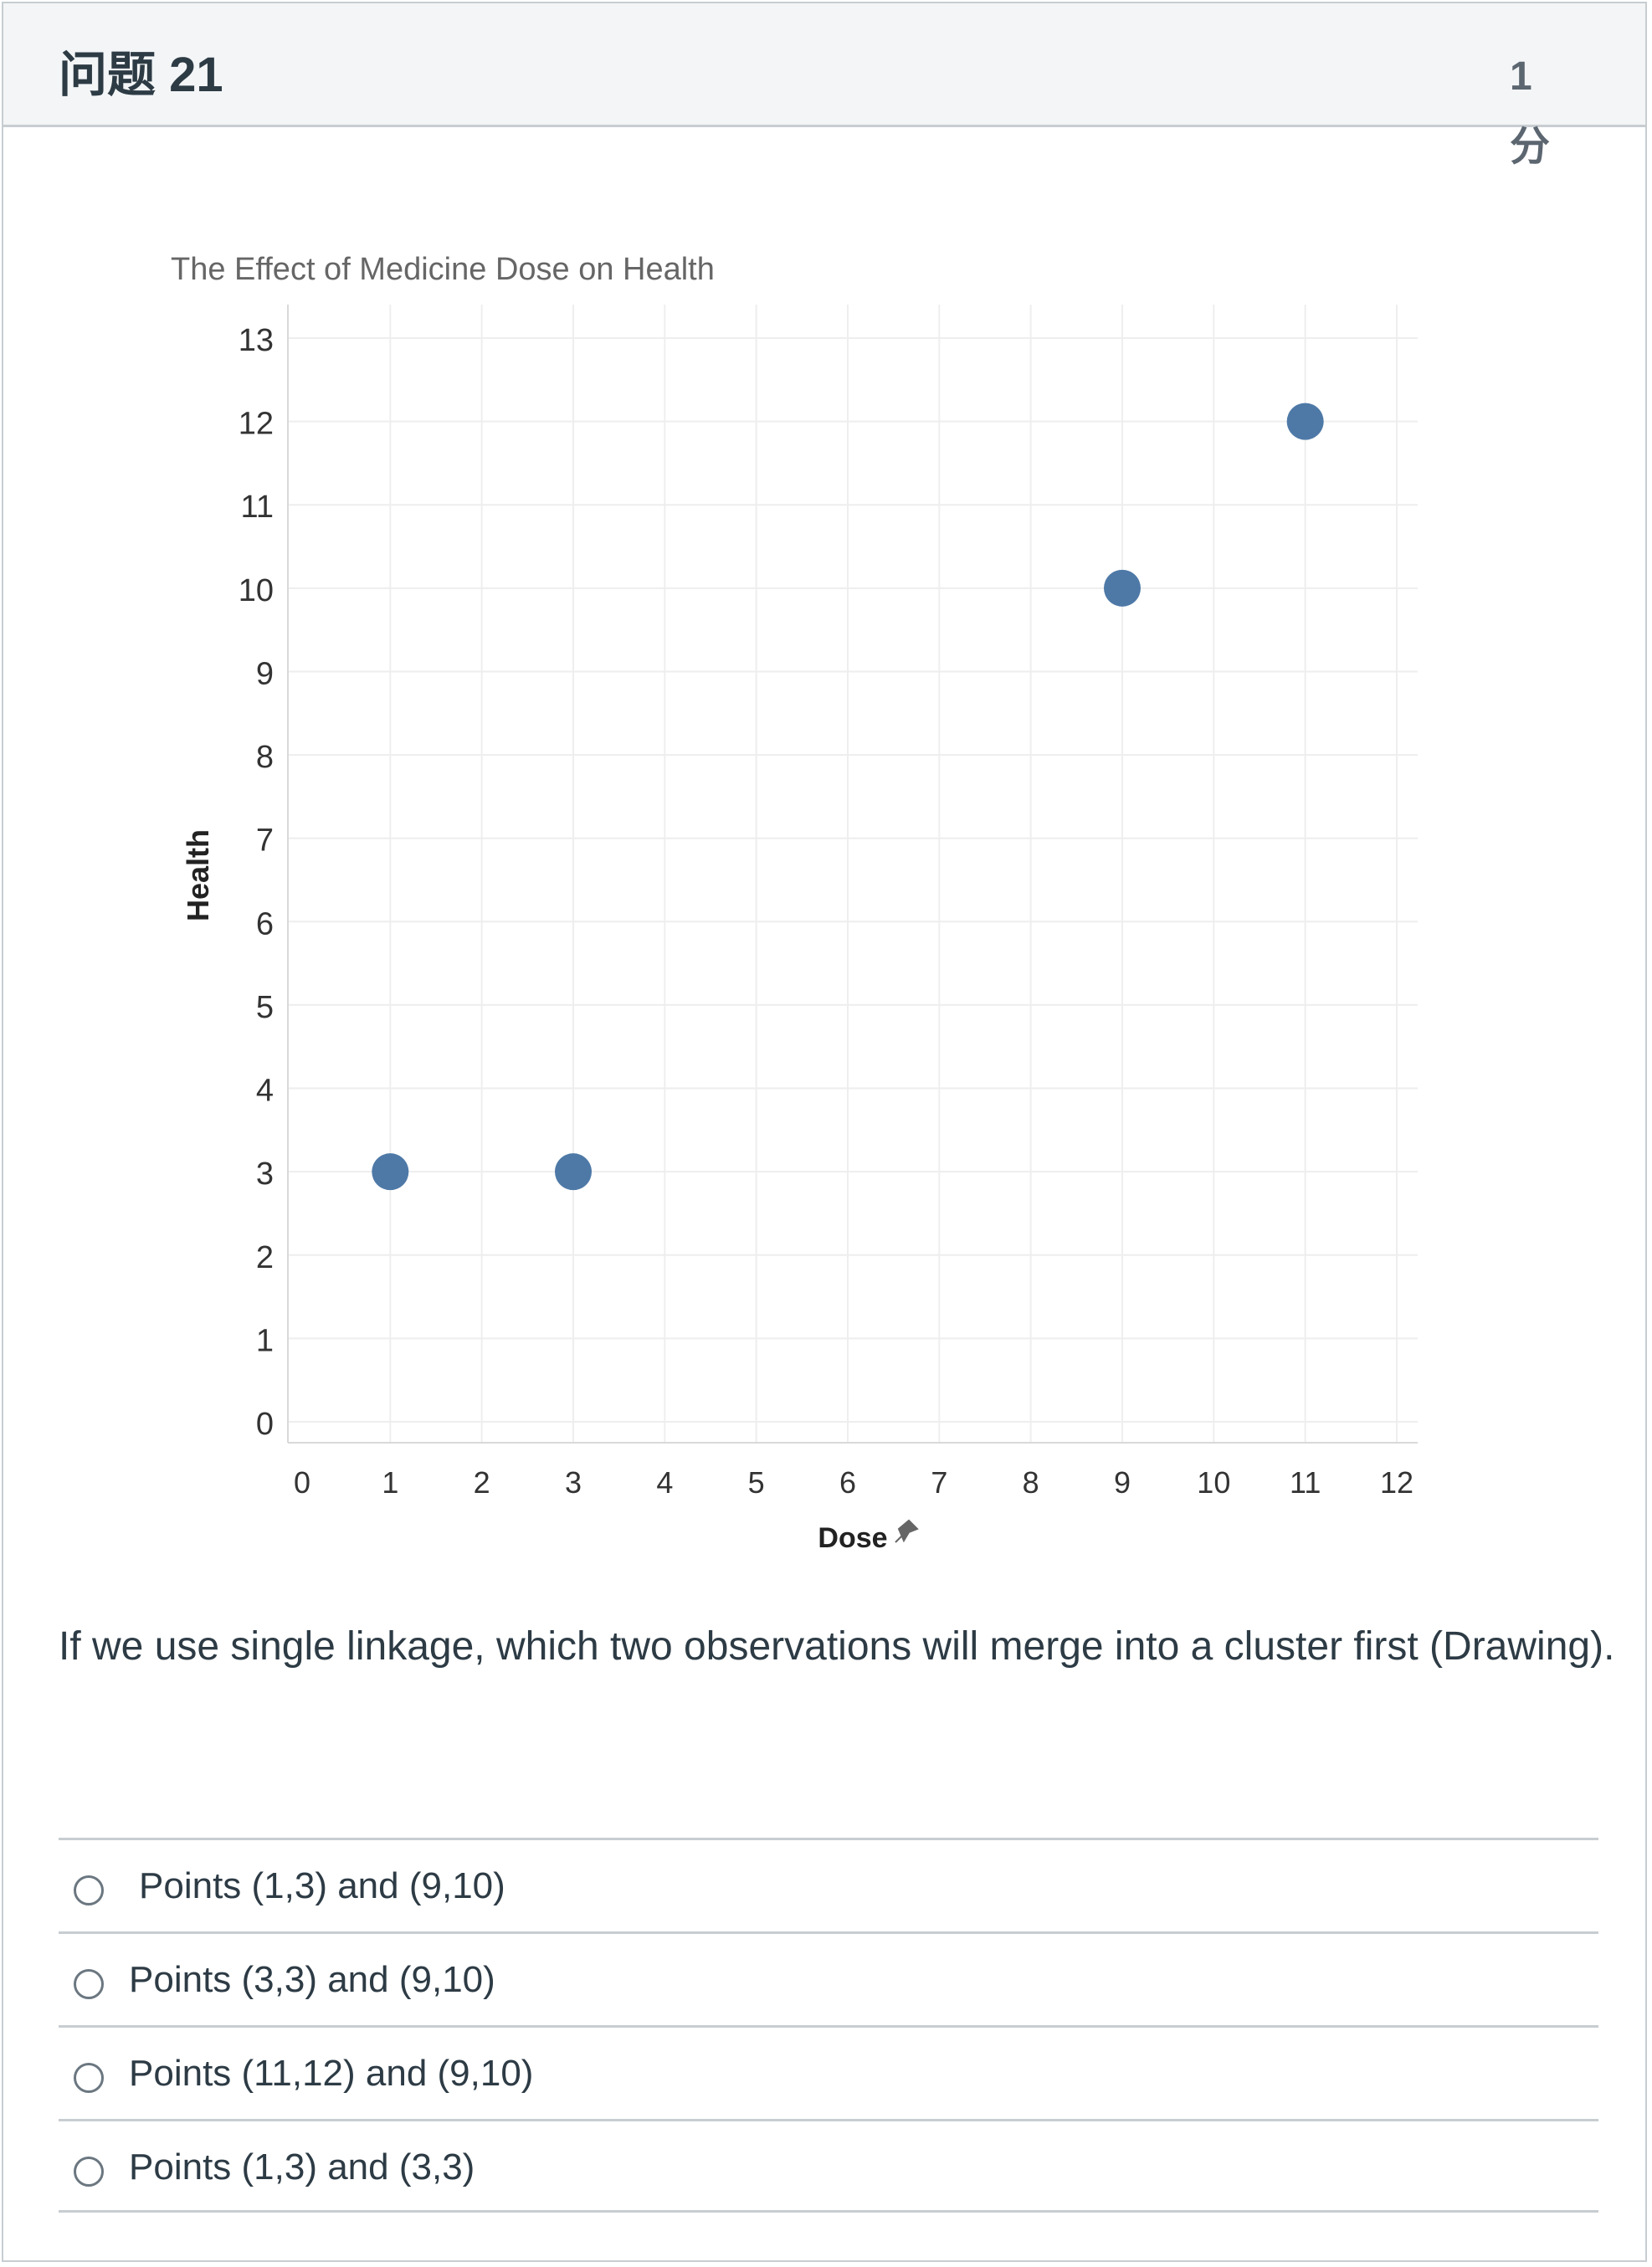  Describe the element at coordinates (256, 340) in the screenshot. I see `y-tick-label: 13` at that location.